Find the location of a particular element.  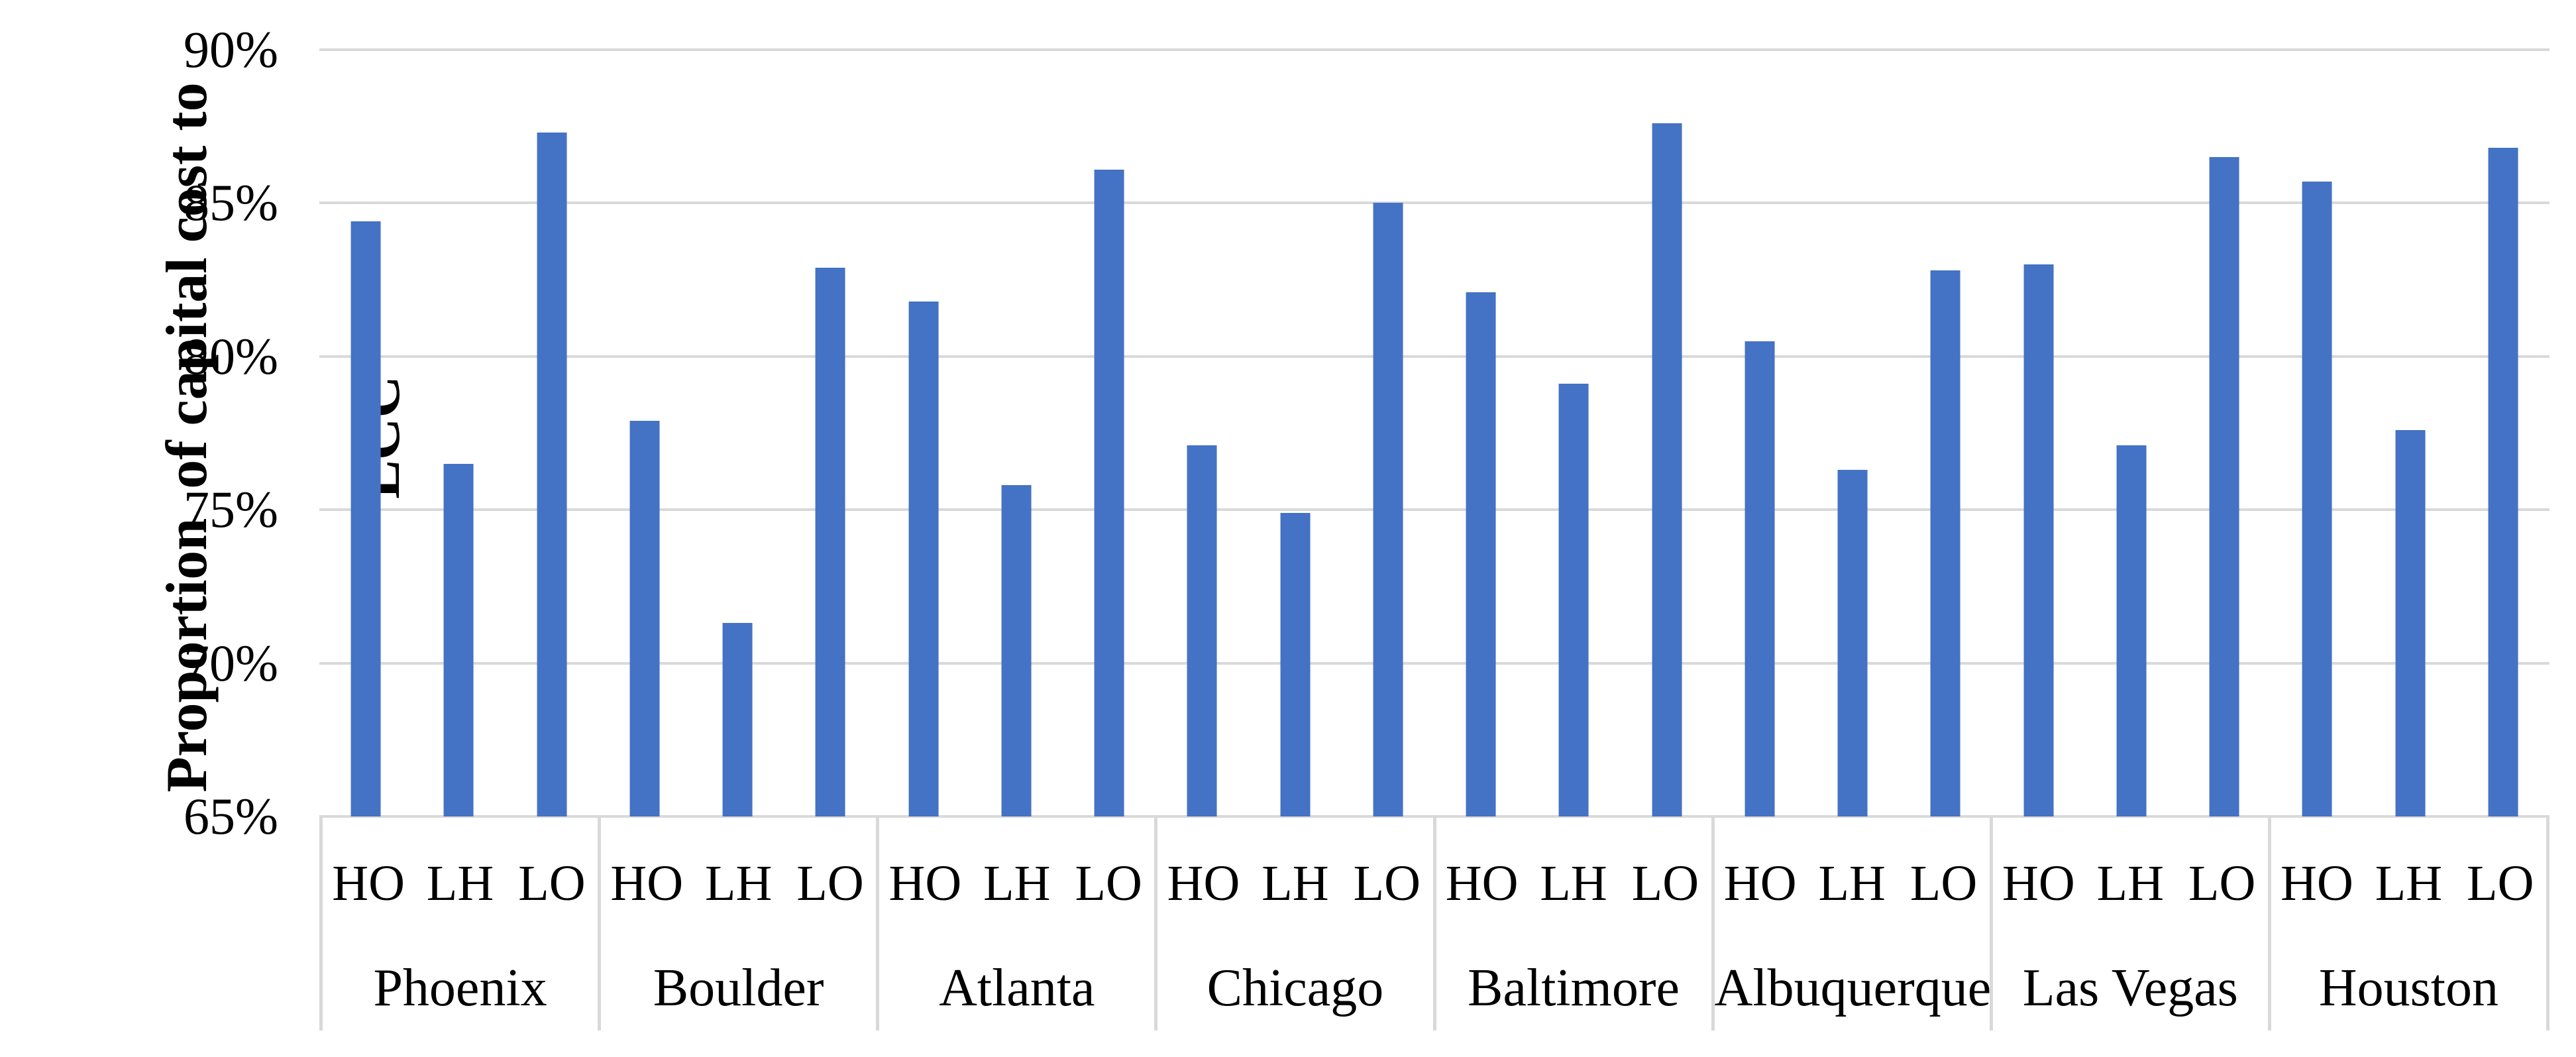

sub-category-row-albuquerque: HO LH LO is located at coordinates (1853, 883).